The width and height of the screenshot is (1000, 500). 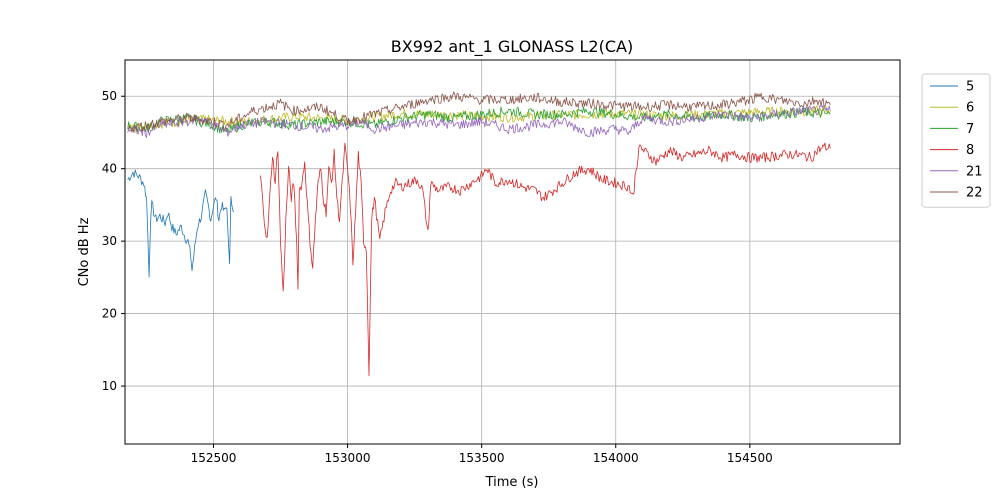 I want to click on legend-label: 7, so click(x=970, y=129).